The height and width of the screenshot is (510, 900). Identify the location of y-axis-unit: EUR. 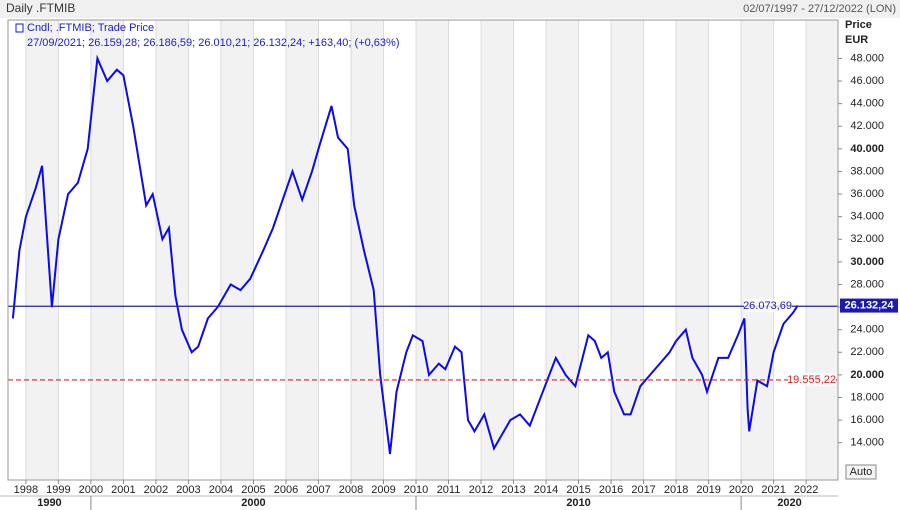
(856, 40).